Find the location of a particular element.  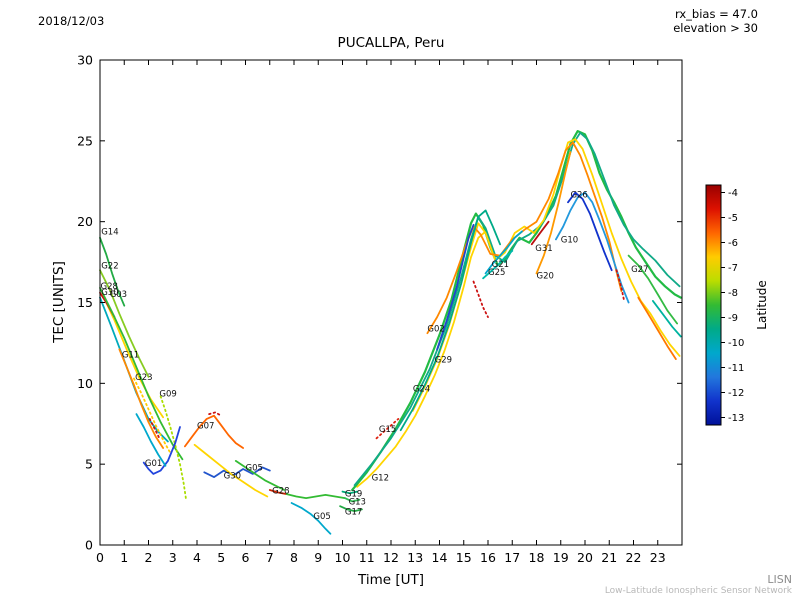

trace-G03 is located at coordinates (133, 356).